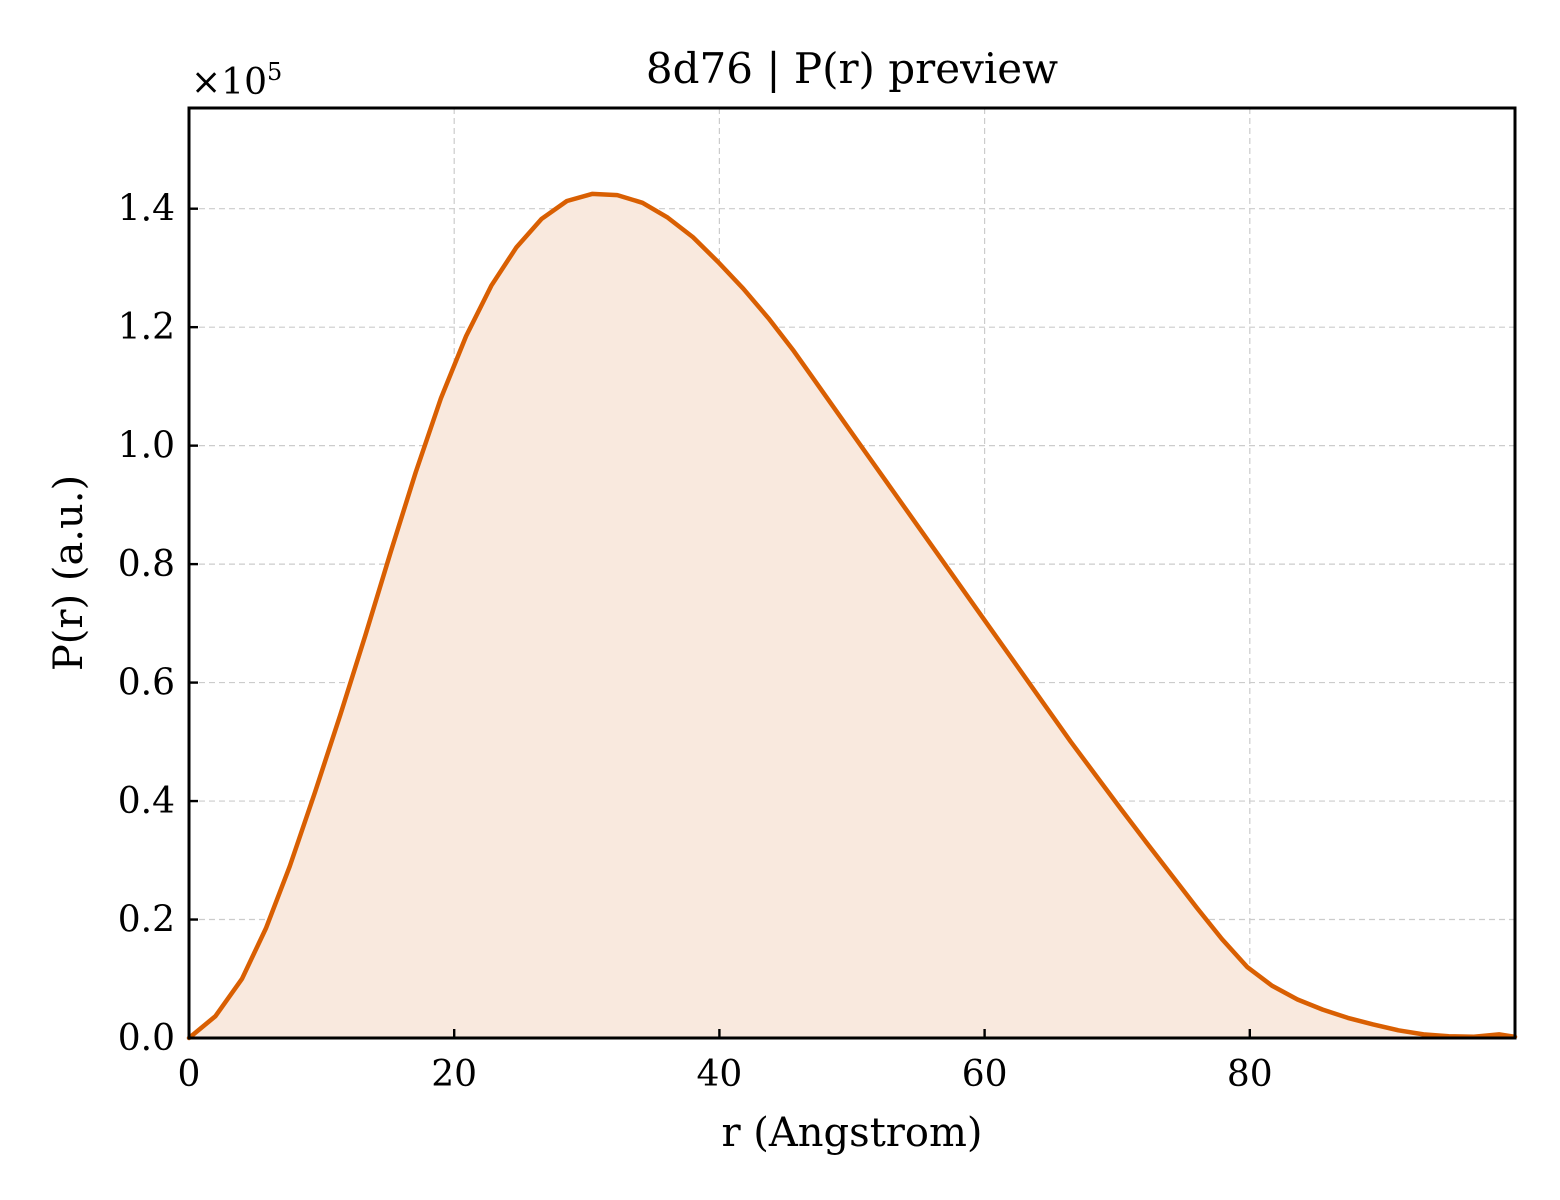 This screenshot has width=1560, height=1200. I want to click on y-tick-label: 1.4, so click(146, 209).